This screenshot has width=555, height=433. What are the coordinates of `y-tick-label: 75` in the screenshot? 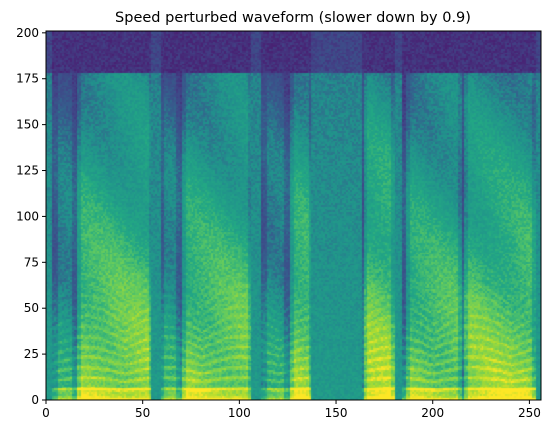 It's located at (31, 262).